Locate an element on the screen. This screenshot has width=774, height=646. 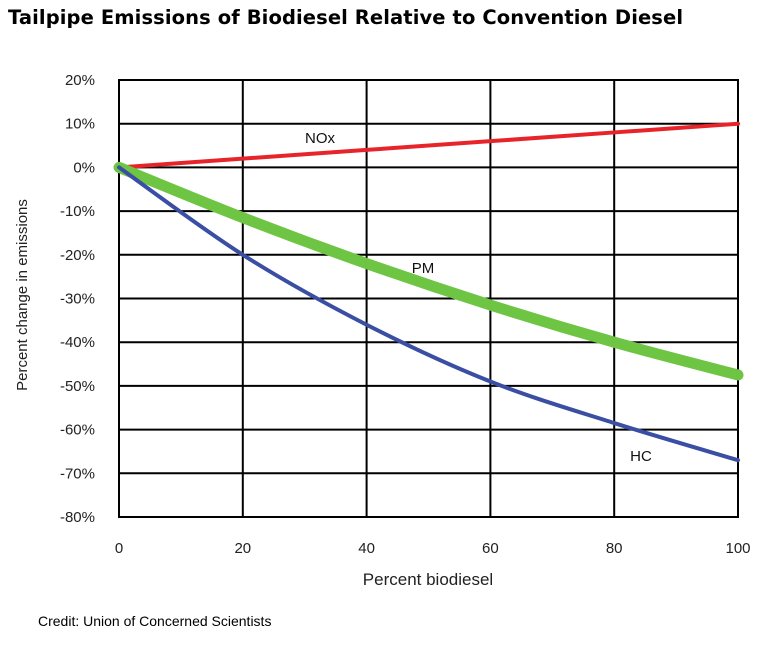
y-tick-label: -10% is located at coordinates (77, 211).